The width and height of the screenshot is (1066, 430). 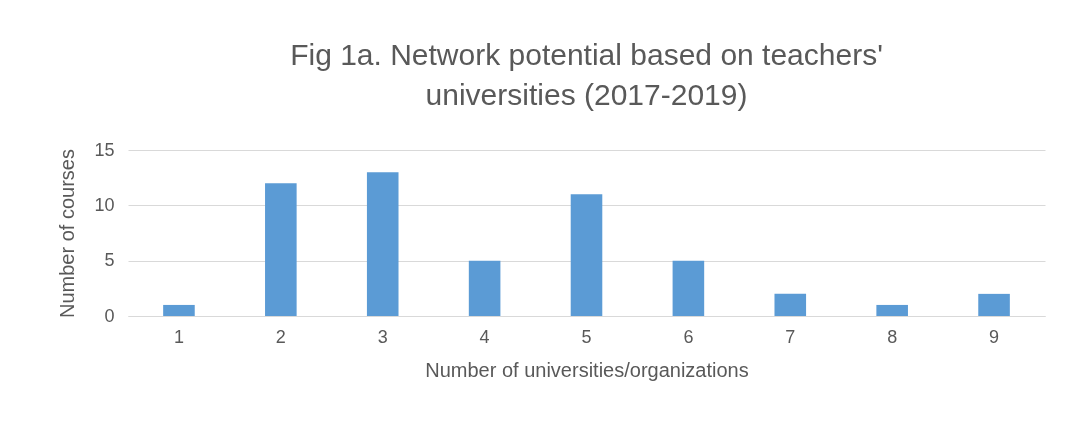 What do you see at coordinates (587, 369) in the screenshot?
I see `x-axis-title: Number of universities/organizations` at bounding box center [587, 369].